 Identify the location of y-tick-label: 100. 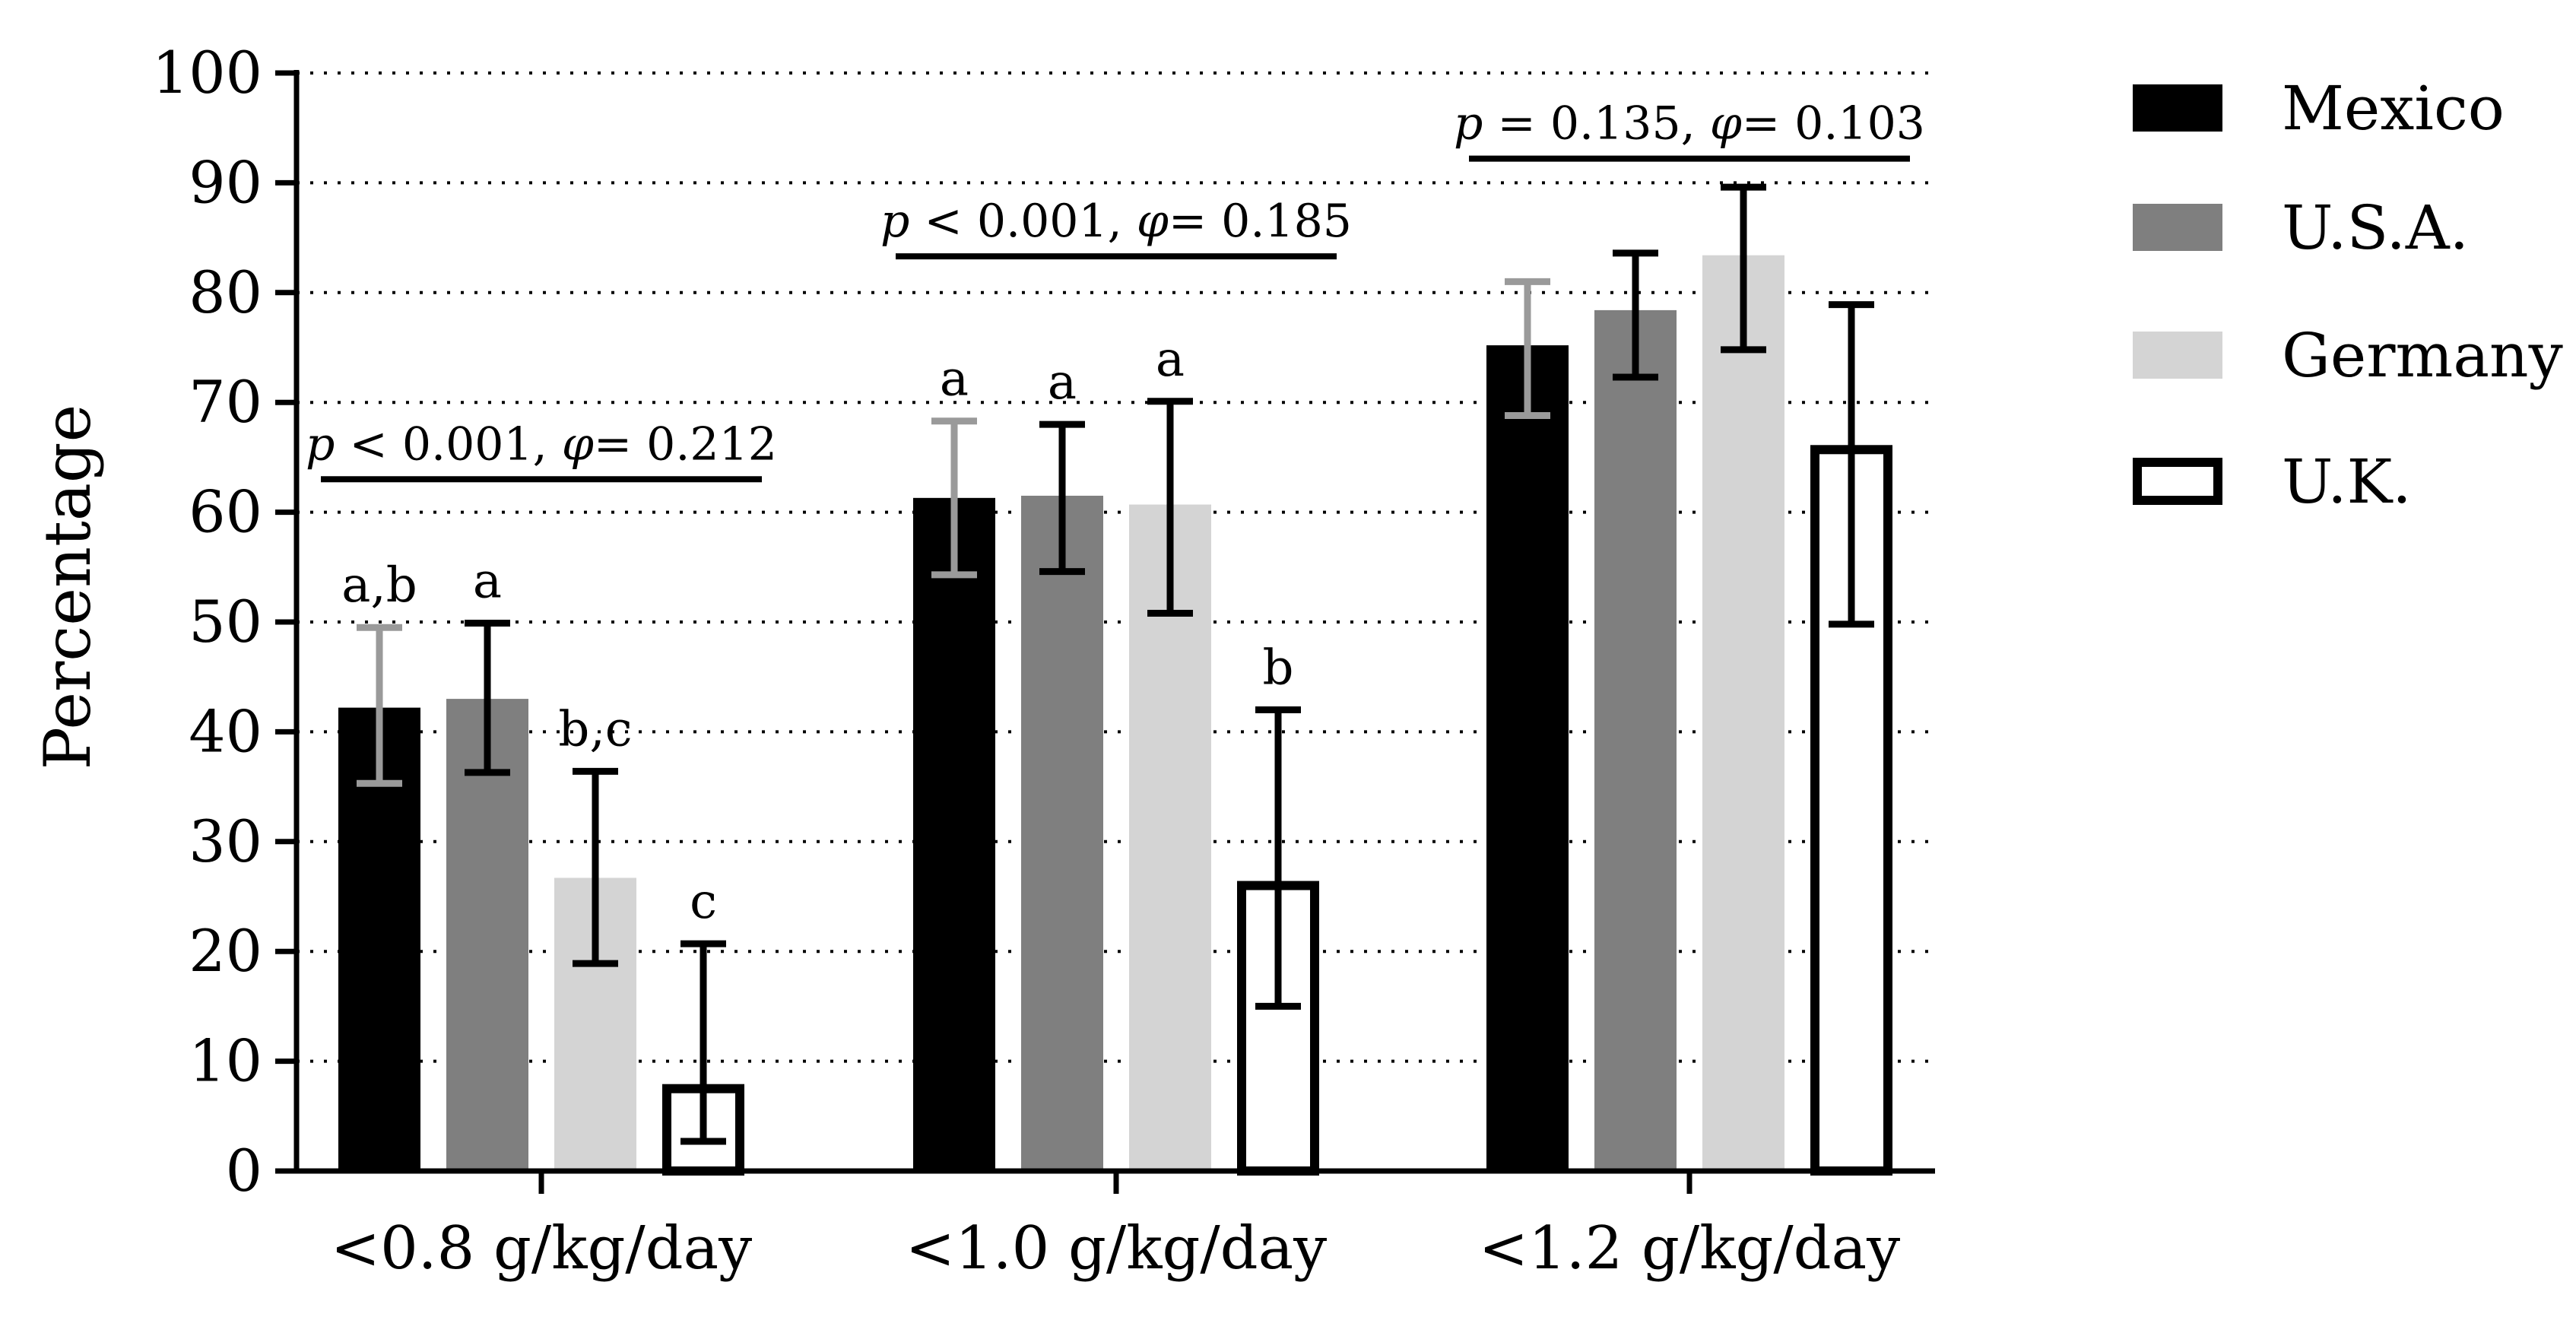
(207, 72).